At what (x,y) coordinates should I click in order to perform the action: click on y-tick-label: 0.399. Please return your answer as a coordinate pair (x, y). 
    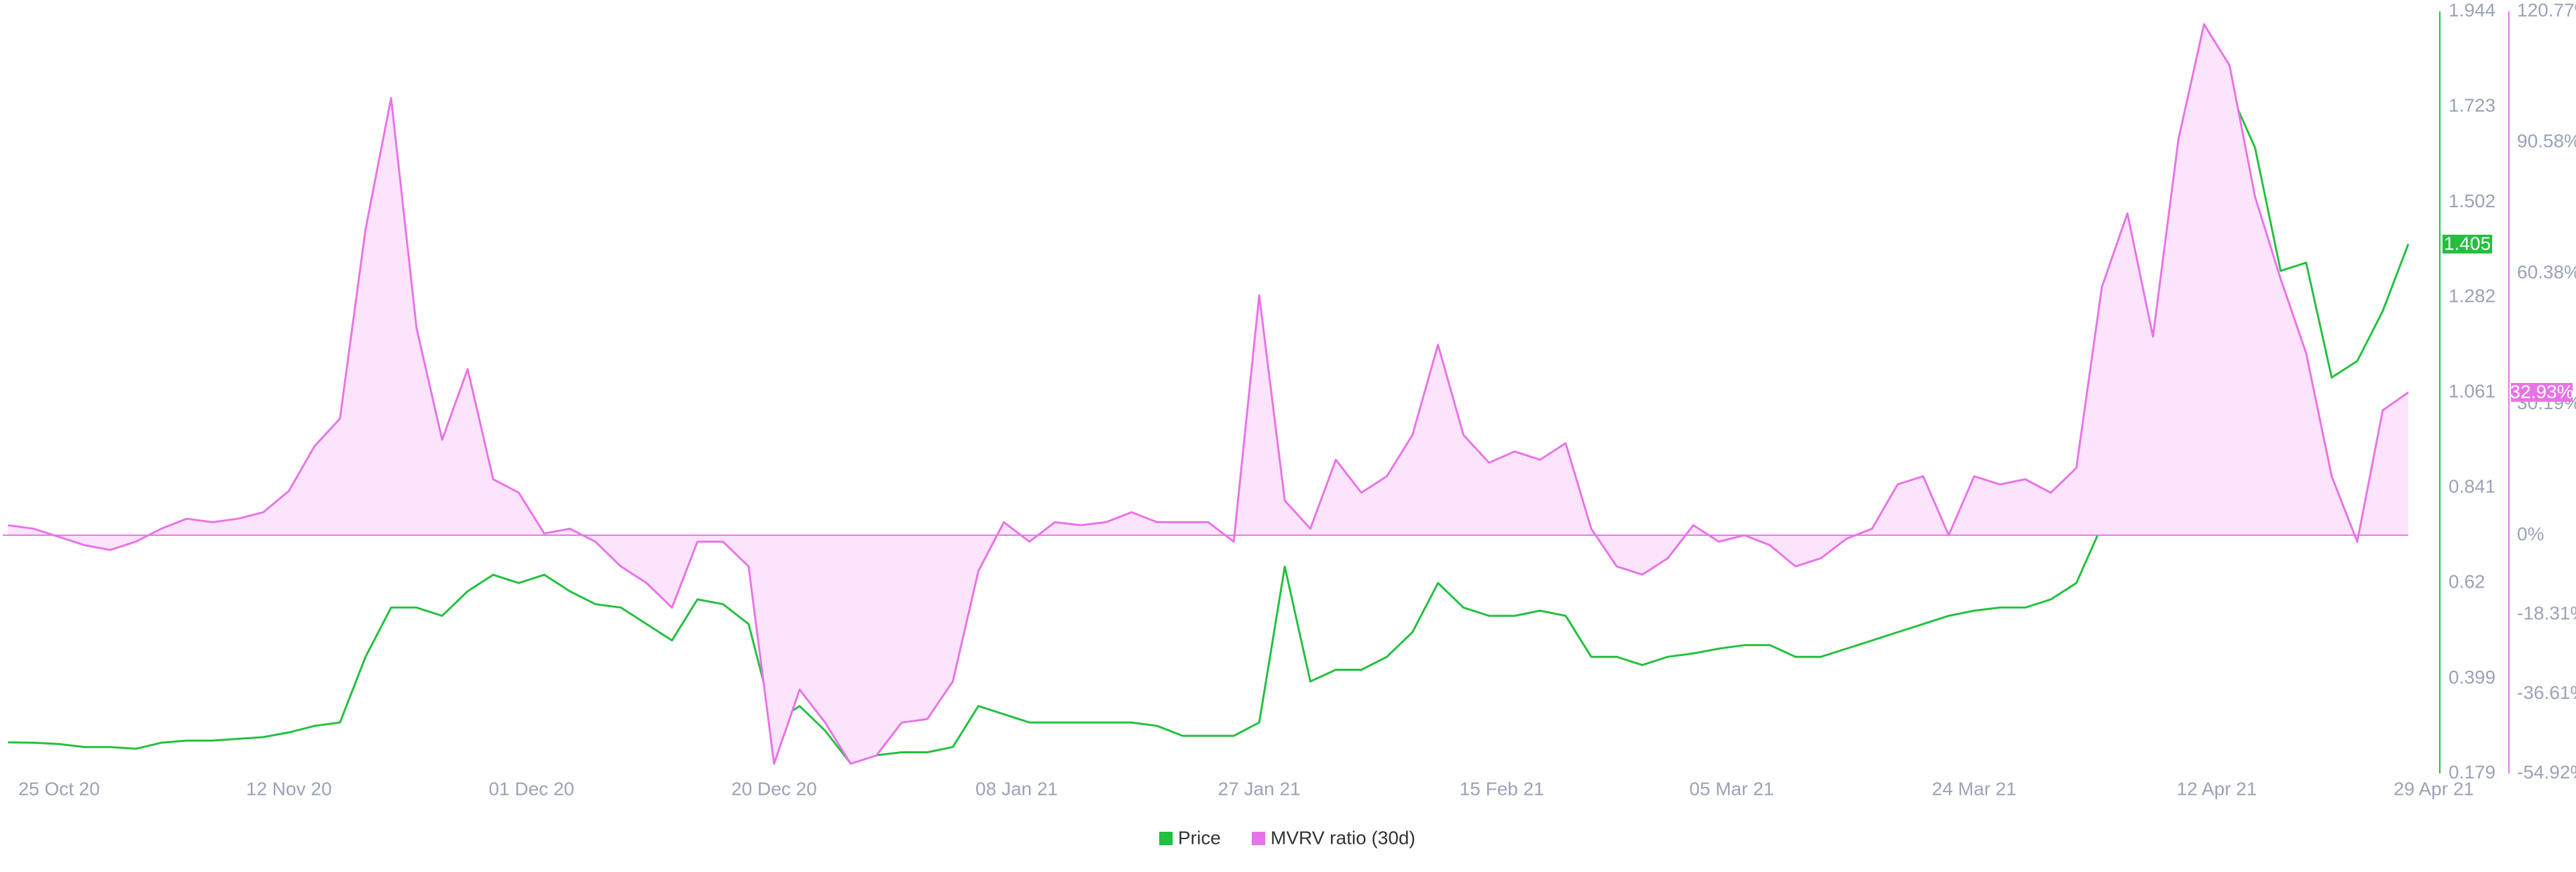
    Looking at the image, I should click on (2472, 678).